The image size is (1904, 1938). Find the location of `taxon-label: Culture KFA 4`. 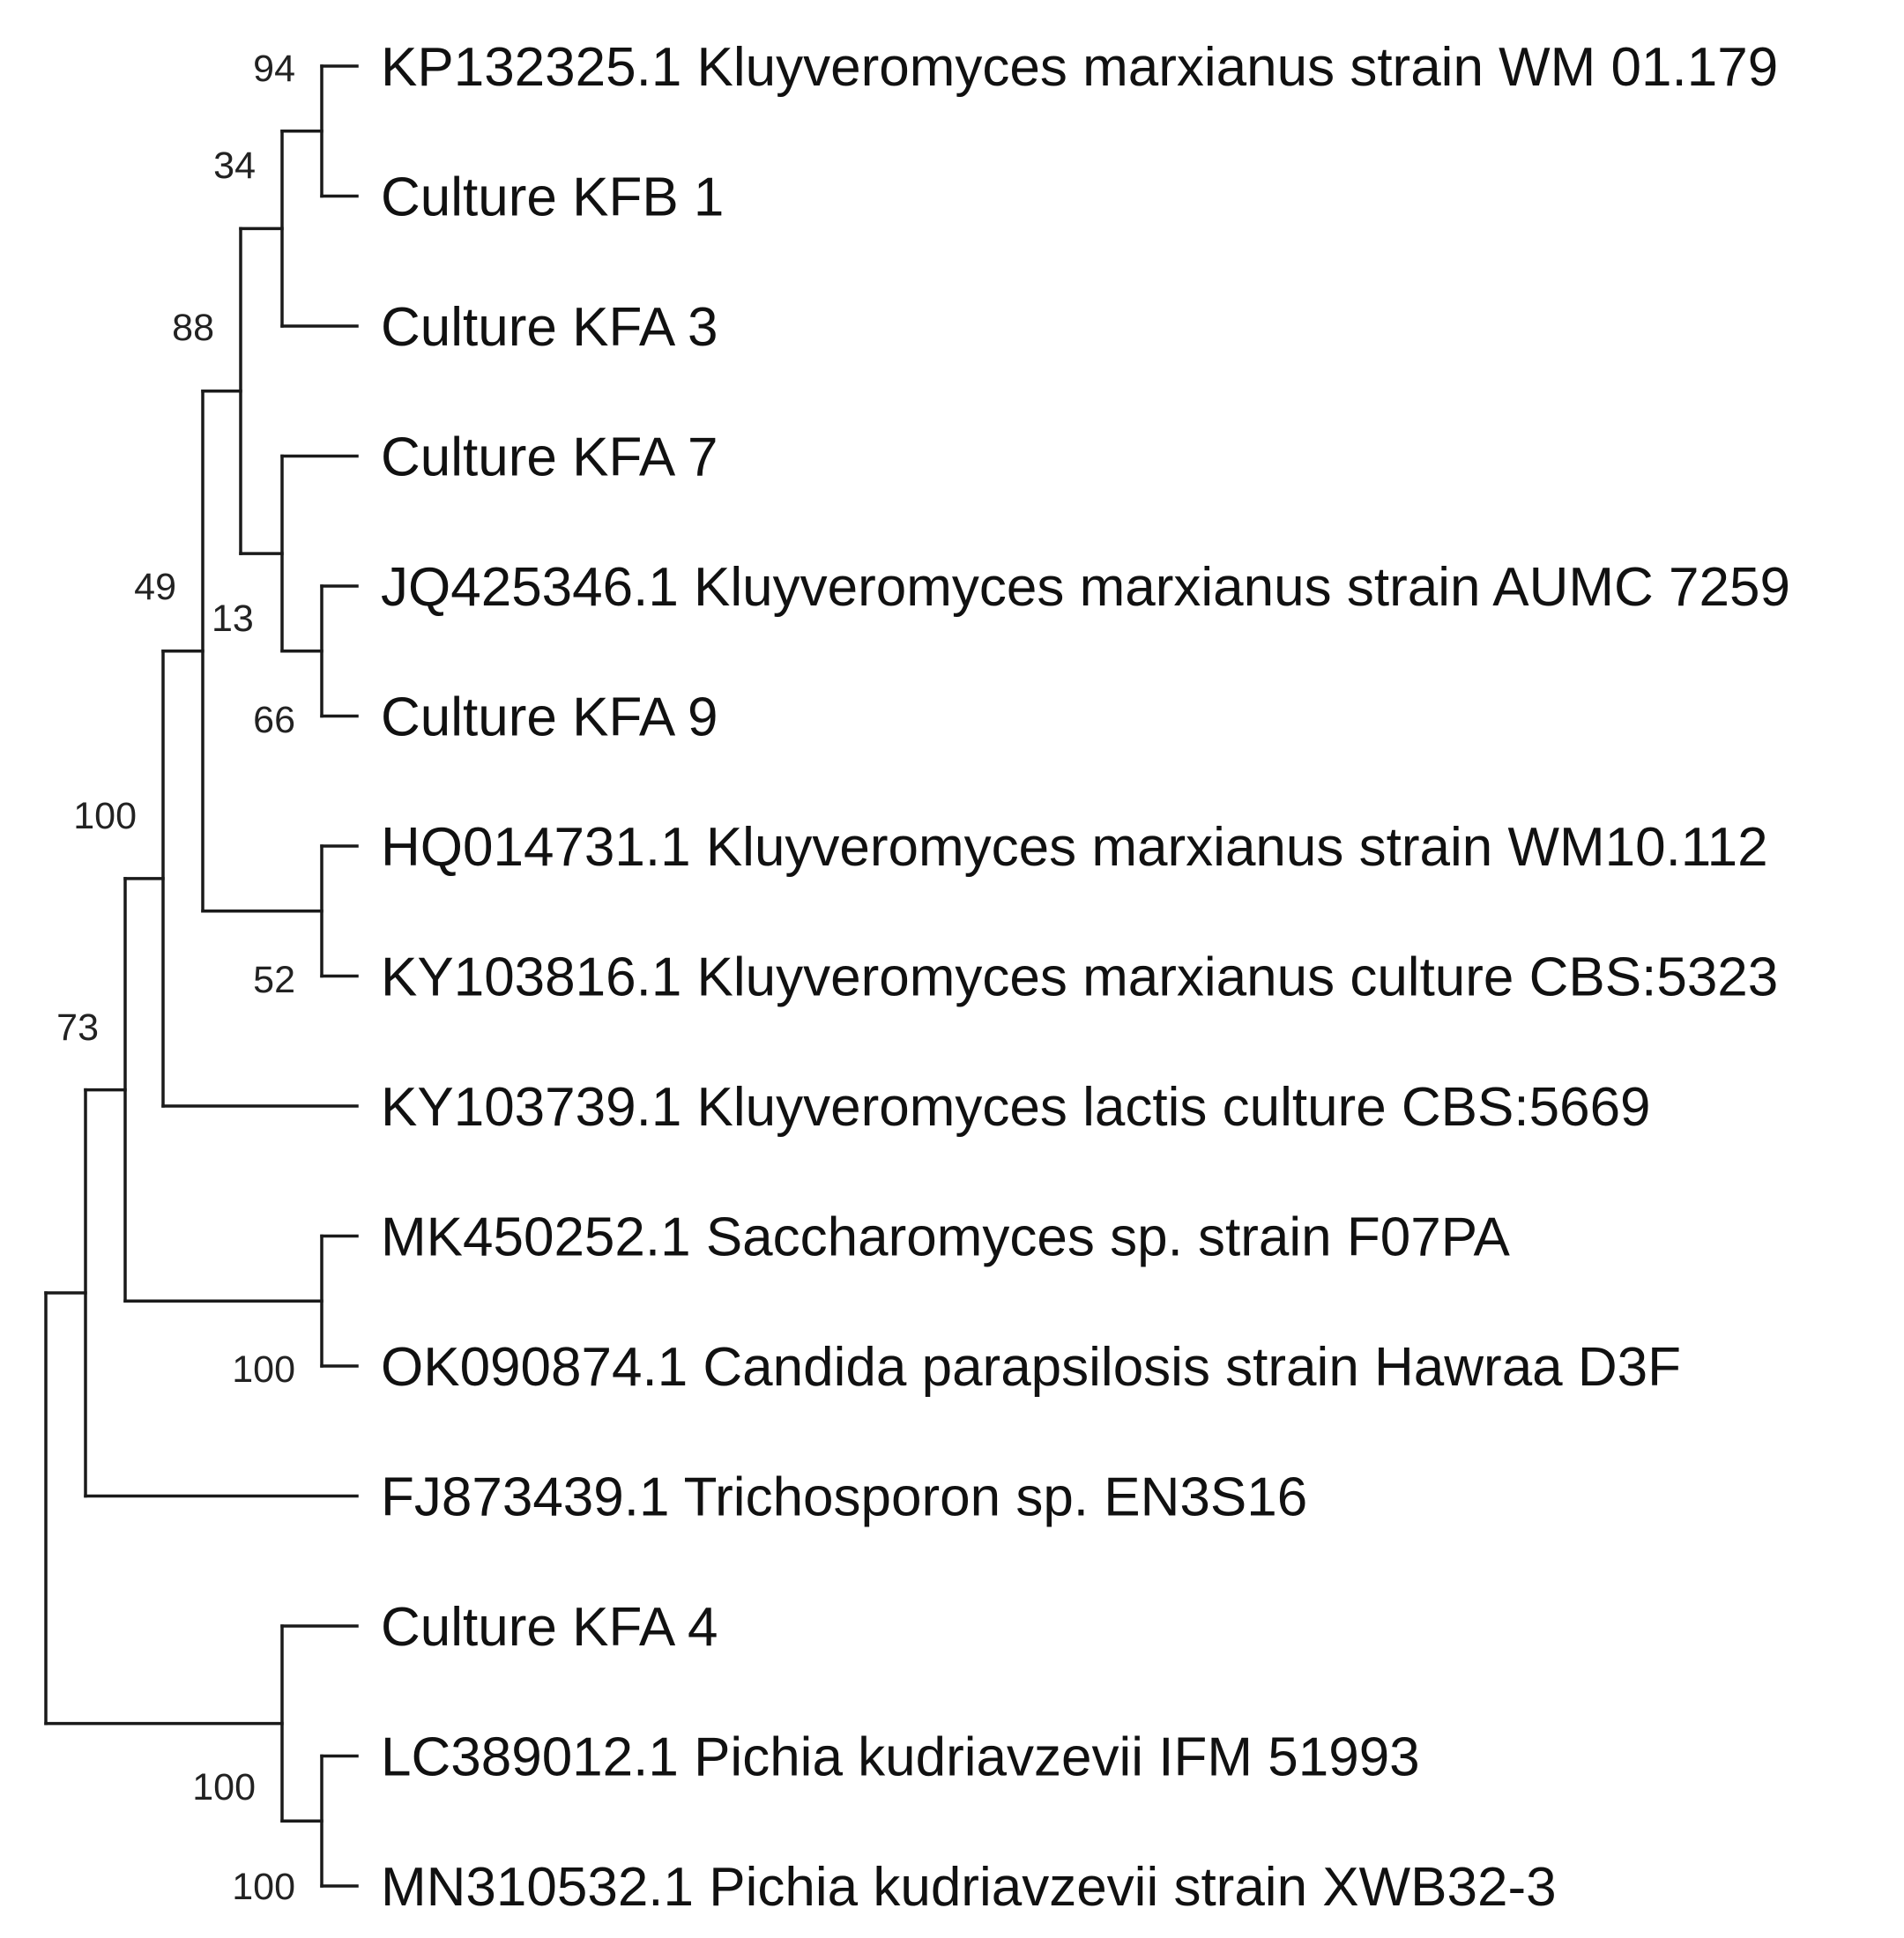

taxon-label: Culture KFA 4 is located at coordinates (549, 1628).